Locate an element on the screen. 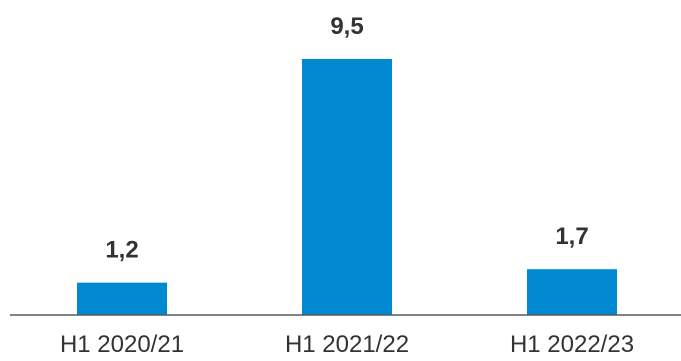 This screenshot has width=681, height=361. category-label-2: H1 2021/22 is located at coordinates (347, 344).